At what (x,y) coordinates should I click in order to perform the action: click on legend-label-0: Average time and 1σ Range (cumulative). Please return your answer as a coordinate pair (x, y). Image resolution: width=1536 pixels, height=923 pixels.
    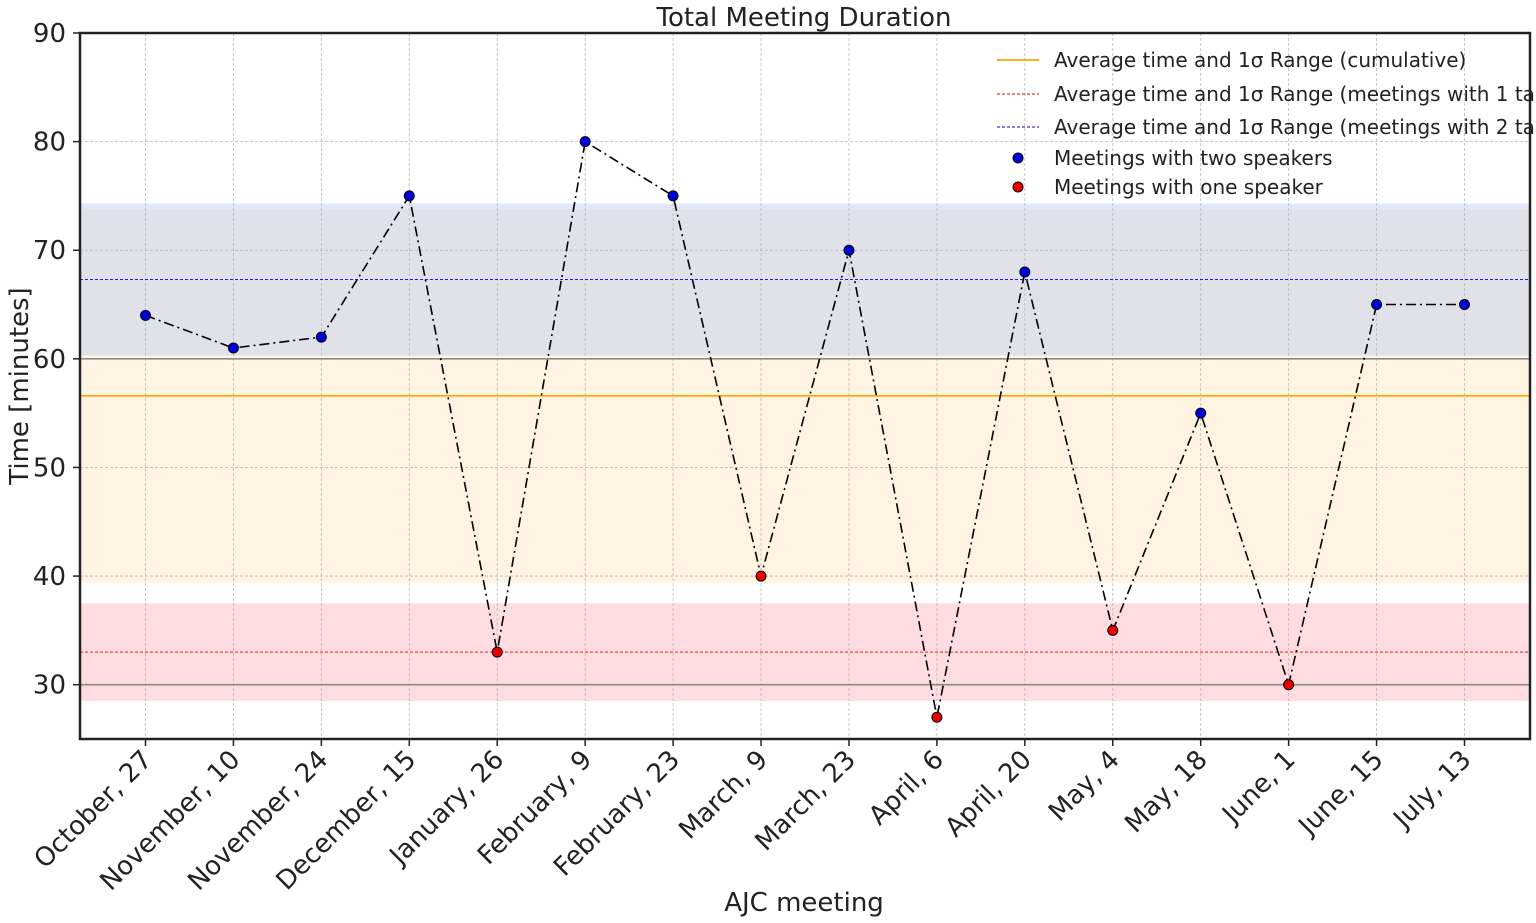
    Looking at the image, I should click on (1260, 60).